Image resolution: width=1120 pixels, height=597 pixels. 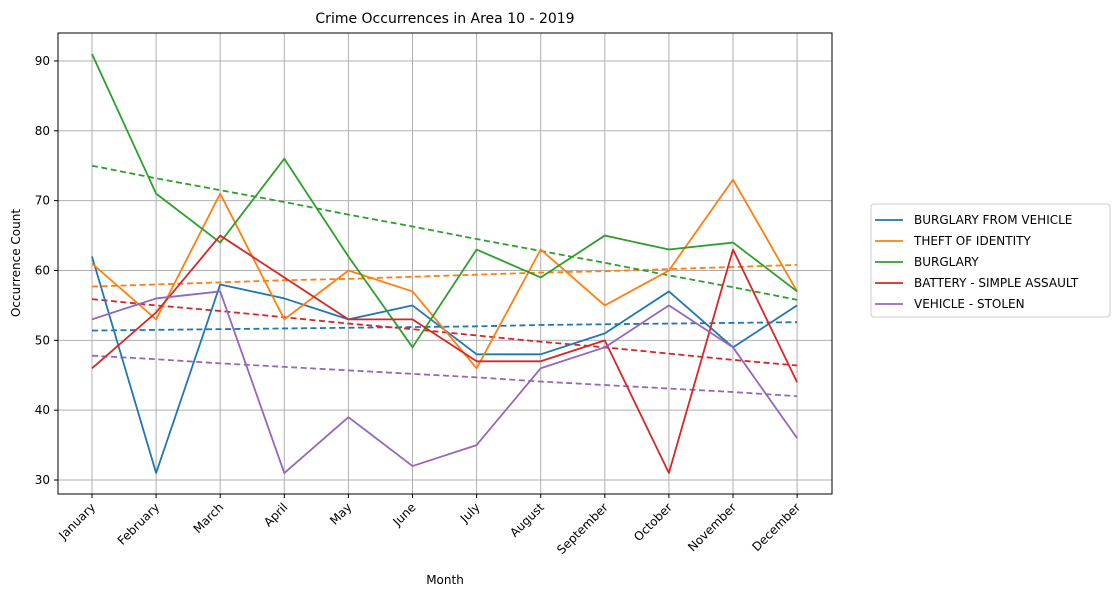 What do you see at coordinates (470, 513) in the screenshot?
I see `x-tick-label: July` at bounding box center [470, 513].